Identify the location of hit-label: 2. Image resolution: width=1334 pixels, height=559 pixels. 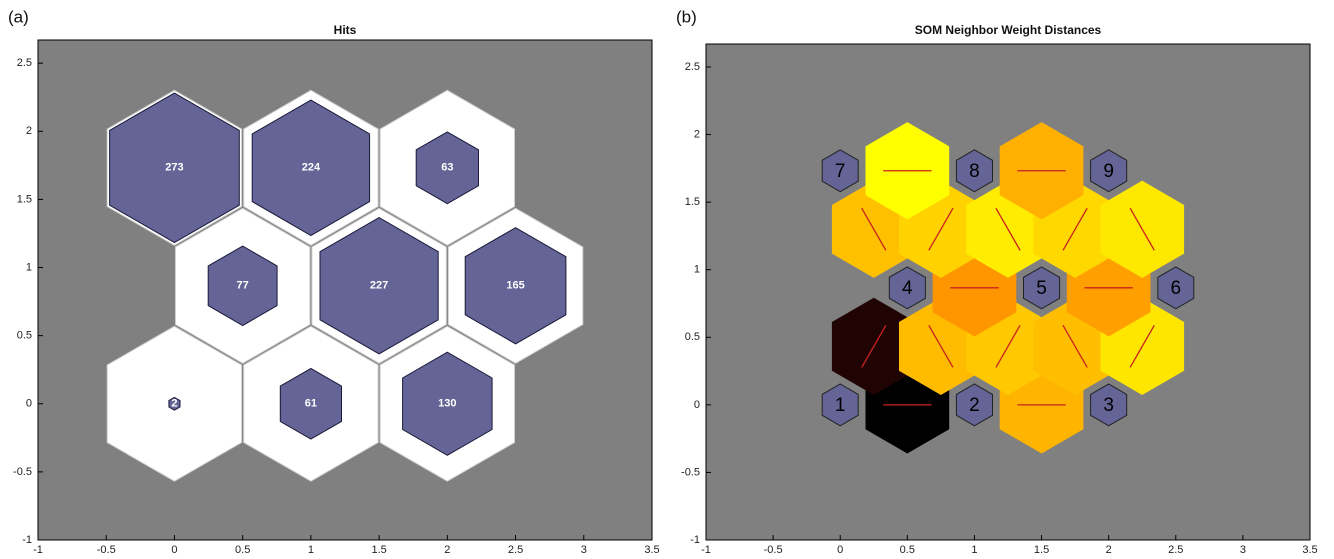
(174, 404).